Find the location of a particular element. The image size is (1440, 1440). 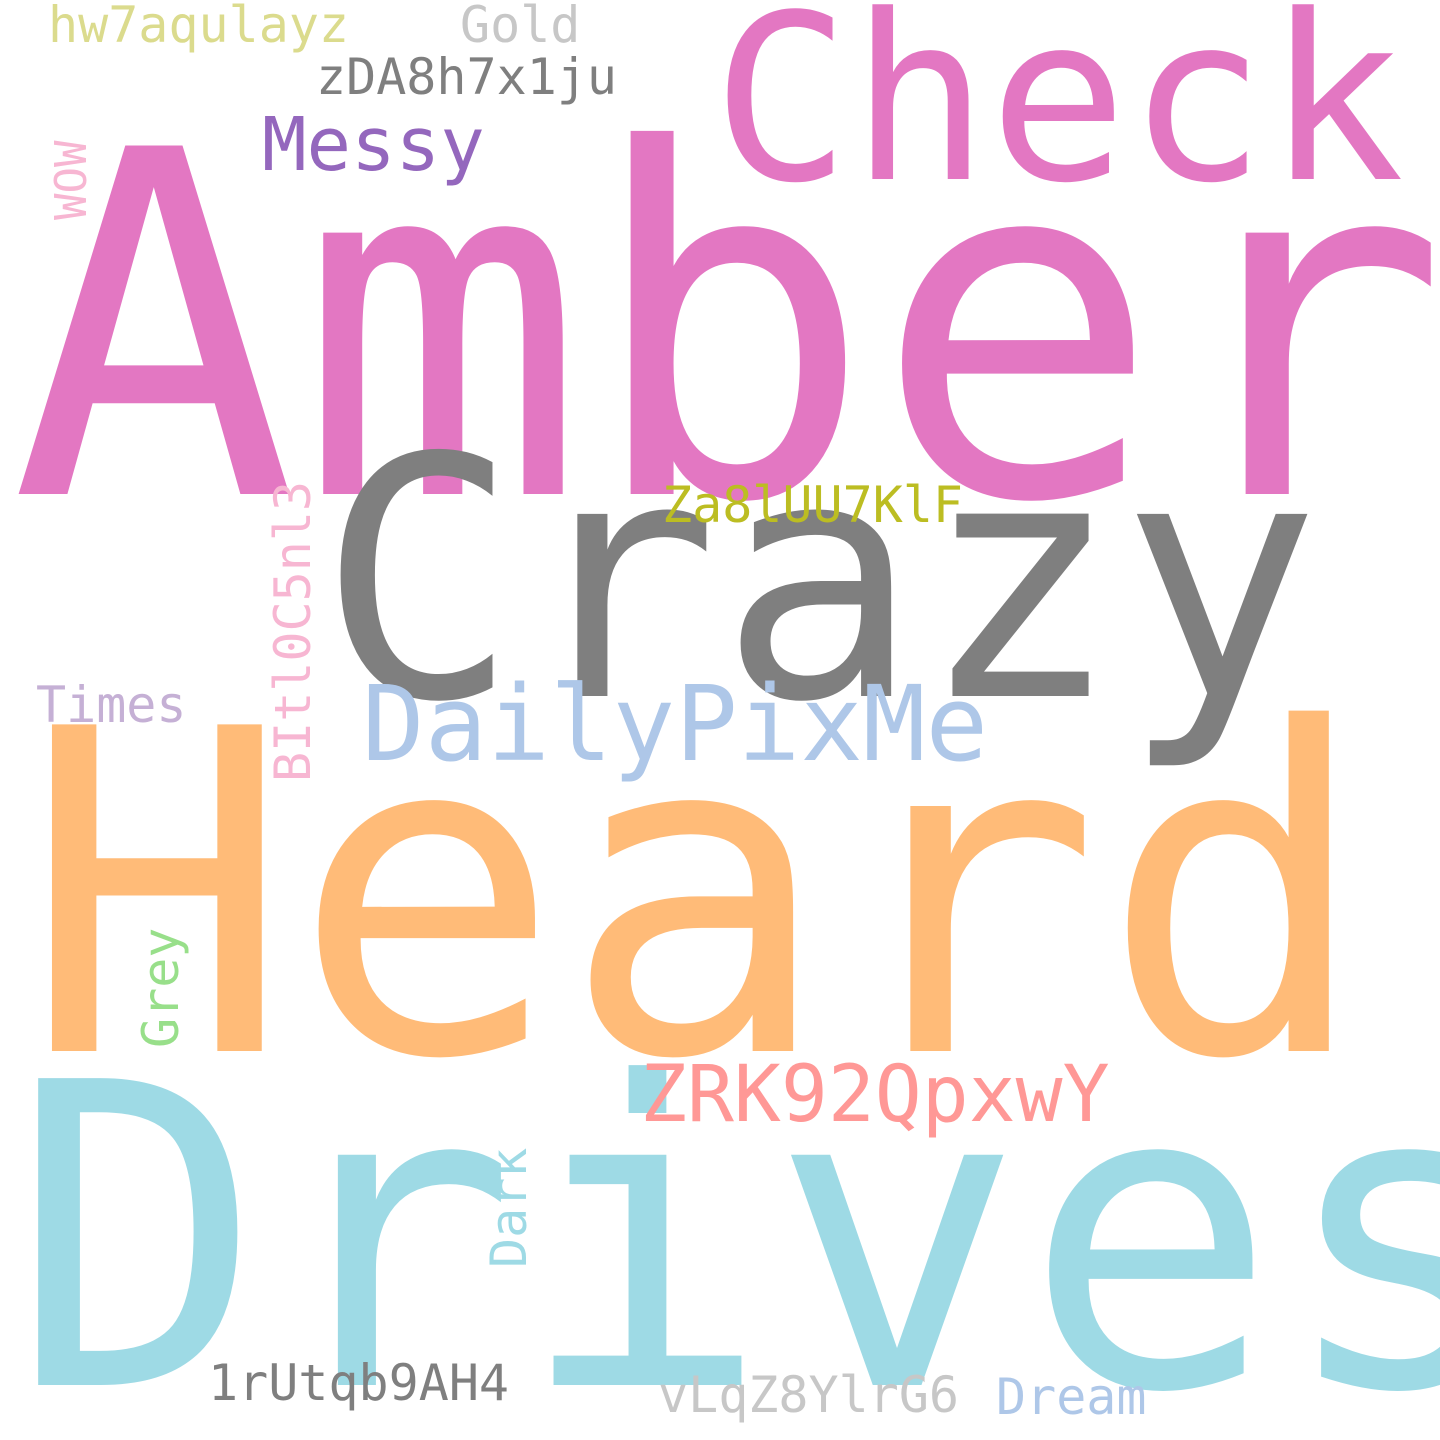

word-1rutqb9ah4: 1rUtqb9AH4 is located at coordinates (359, 1383).